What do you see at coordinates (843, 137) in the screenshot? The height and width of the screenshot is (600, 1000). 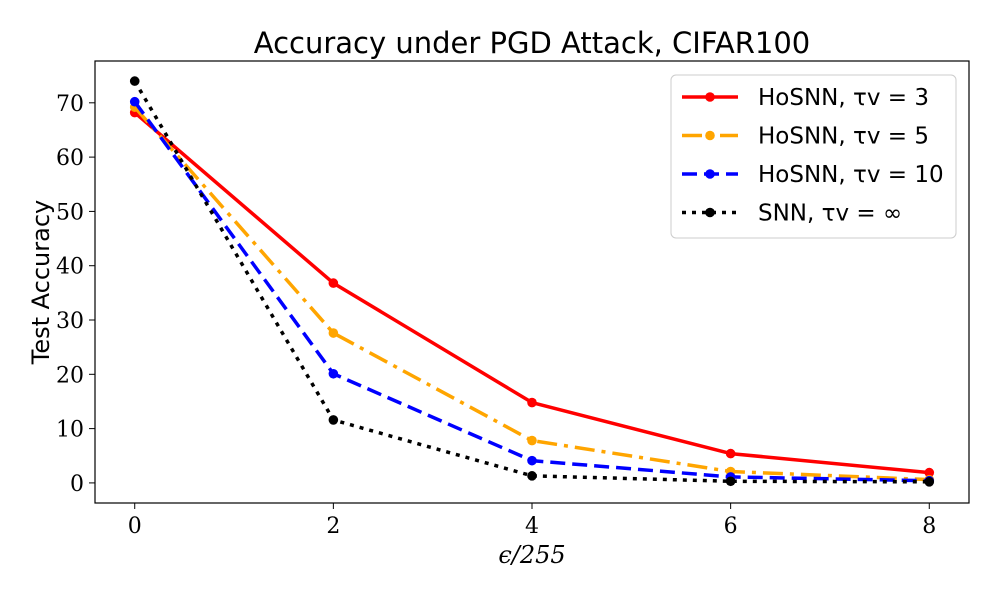 I see `legend-label: HoSNN, τv = 5` at bounding box center [843, 137].